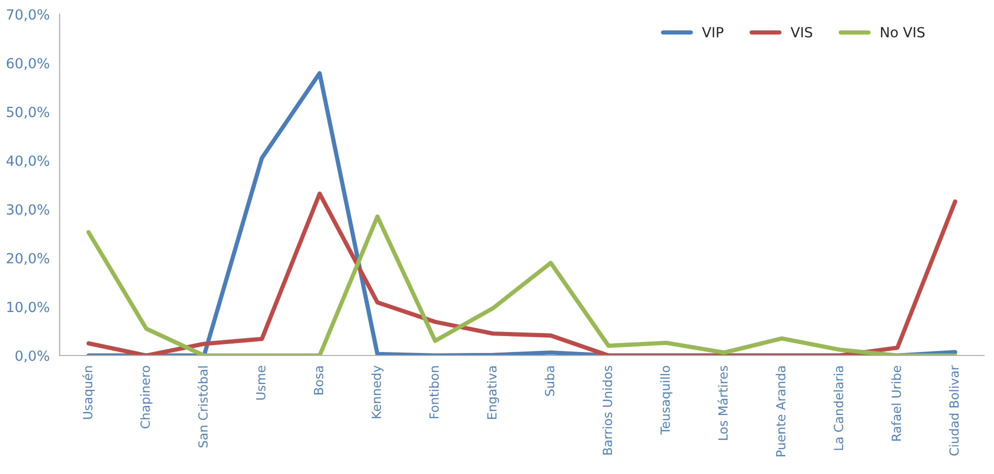  I want to click on y-tick-label: 20,0%, so click(28, 258).